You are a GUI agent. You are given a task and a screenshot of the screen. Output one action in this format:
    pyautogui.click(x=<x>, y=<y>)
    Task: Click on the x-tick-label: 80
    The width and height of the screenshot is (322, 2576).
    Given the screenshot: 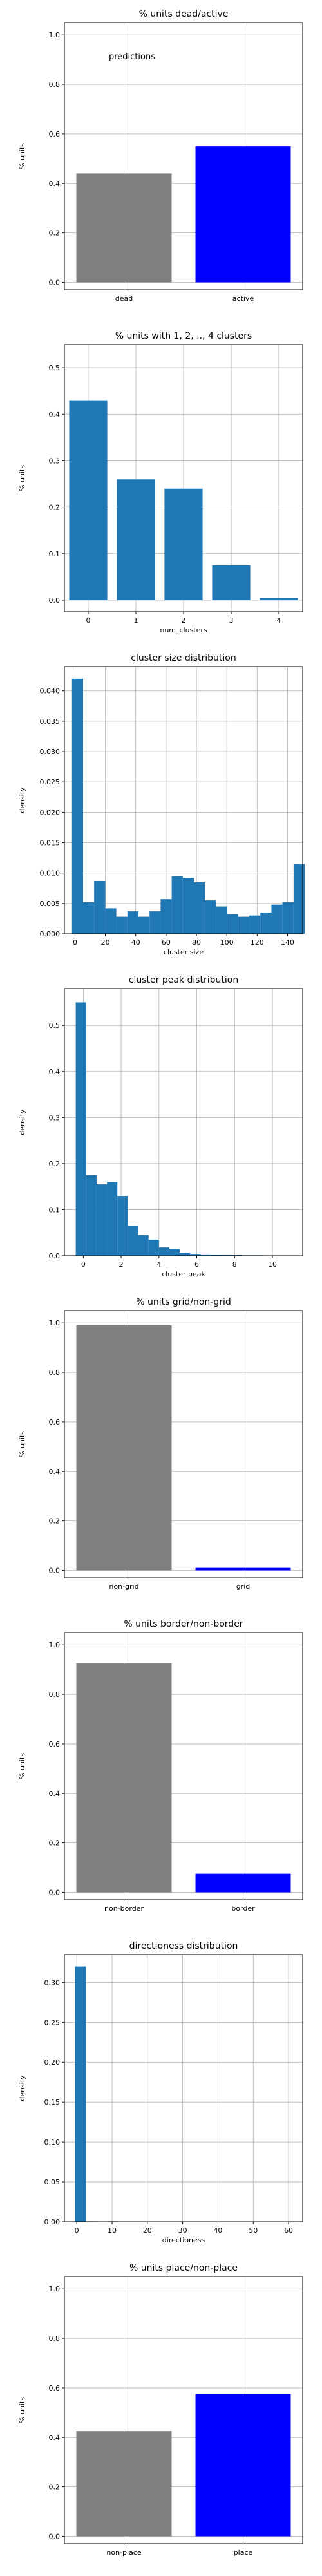 What is the action you would take?
    pyautogui.click(x=197, y=943)
    